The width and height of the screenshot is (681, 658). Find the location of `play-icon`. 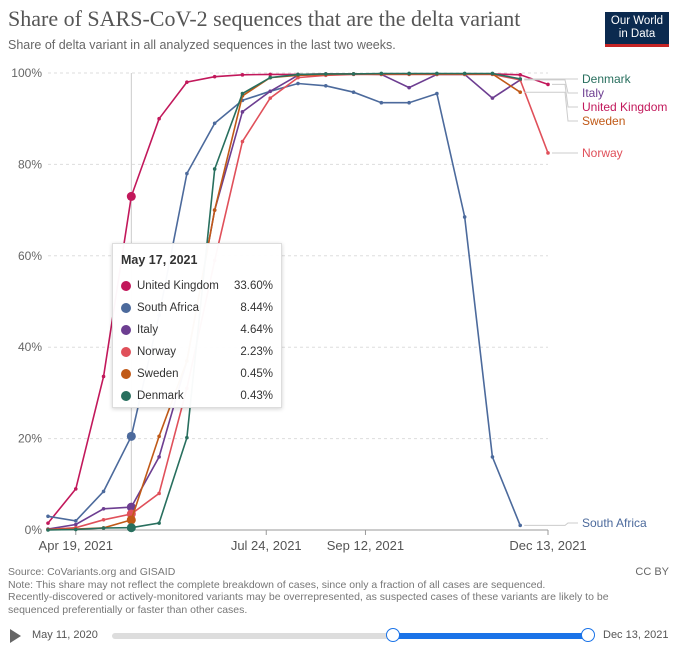

play-icon is located at coordinates (15, 636).